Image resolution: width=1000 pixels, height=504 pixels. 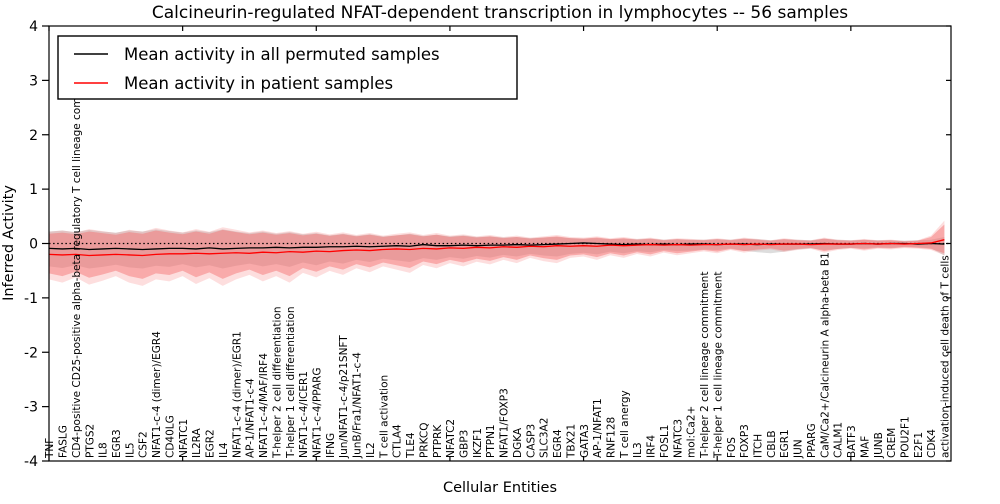 What do you see at coordinates (571, 441) in the screenshot?
I see `category-label: TBX21` at bounding box center [571, 441].